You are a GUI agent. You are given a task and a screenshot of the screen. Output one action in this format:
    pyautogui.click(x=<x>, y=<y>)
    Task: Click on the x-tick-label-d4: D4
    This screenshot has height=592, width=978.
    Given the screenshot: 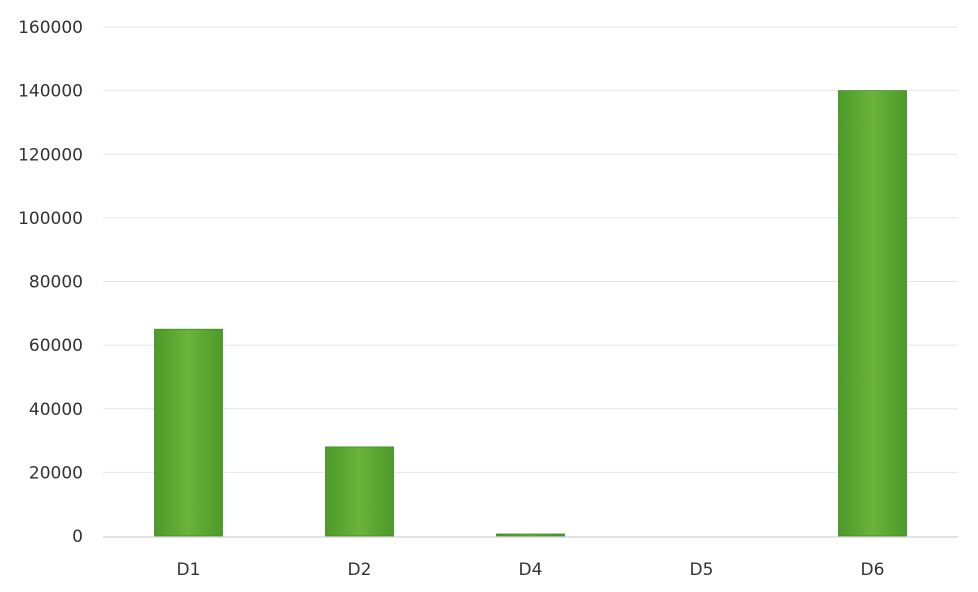 What is the action you would take?
    pyautogui.click(x=531, y=570)
    